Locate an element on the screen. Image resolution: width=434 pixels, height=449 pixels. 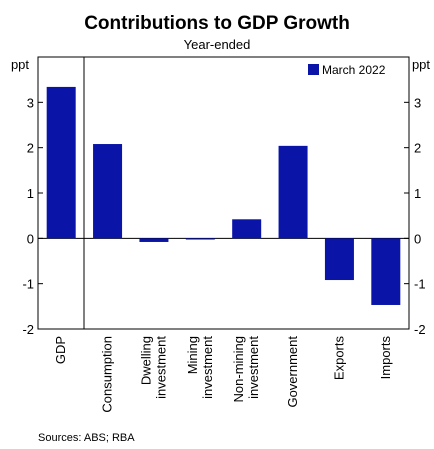
chart-subtitle: Year-ended is located at coordinates (217, 44).